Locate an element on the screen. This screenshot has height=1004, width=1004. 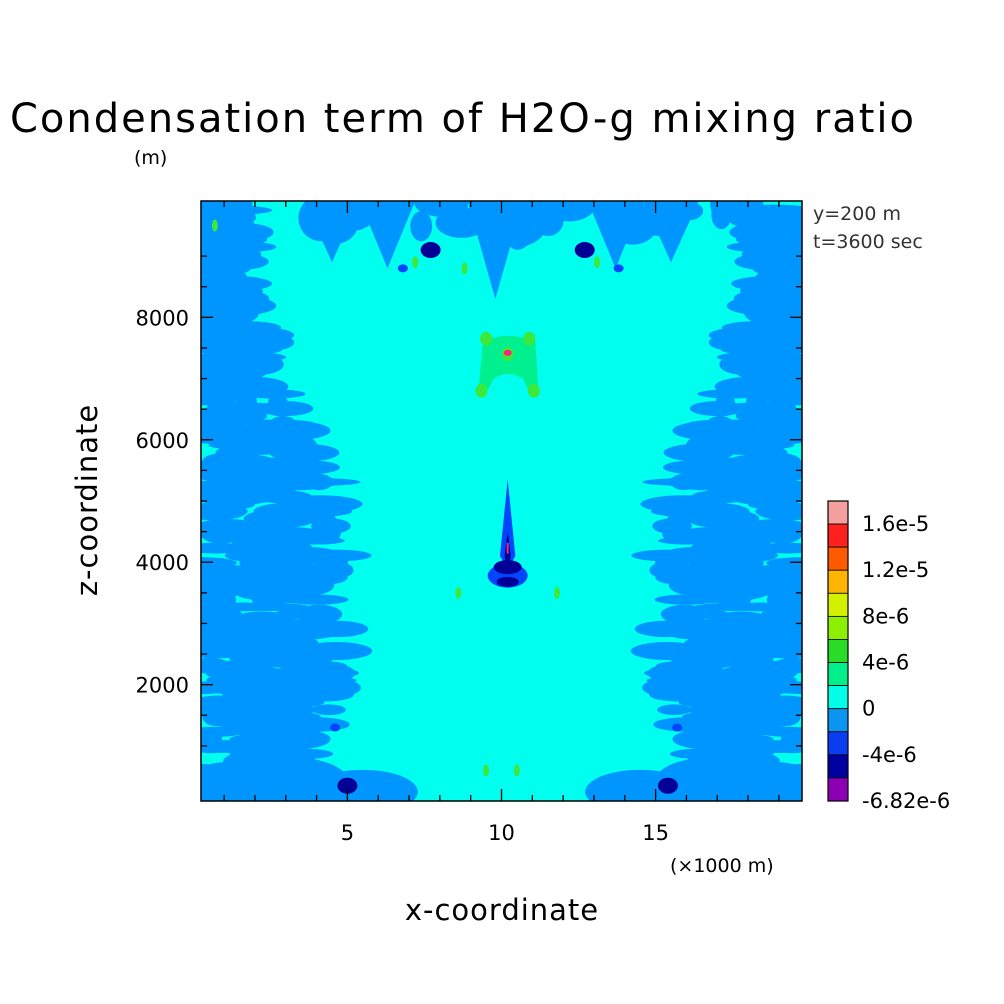
colorbar: 1.6e-5 1.2e-5 8e-6 4e-6 0 -4e-6 -6.82e-6 is located at coordinates (888, 656).